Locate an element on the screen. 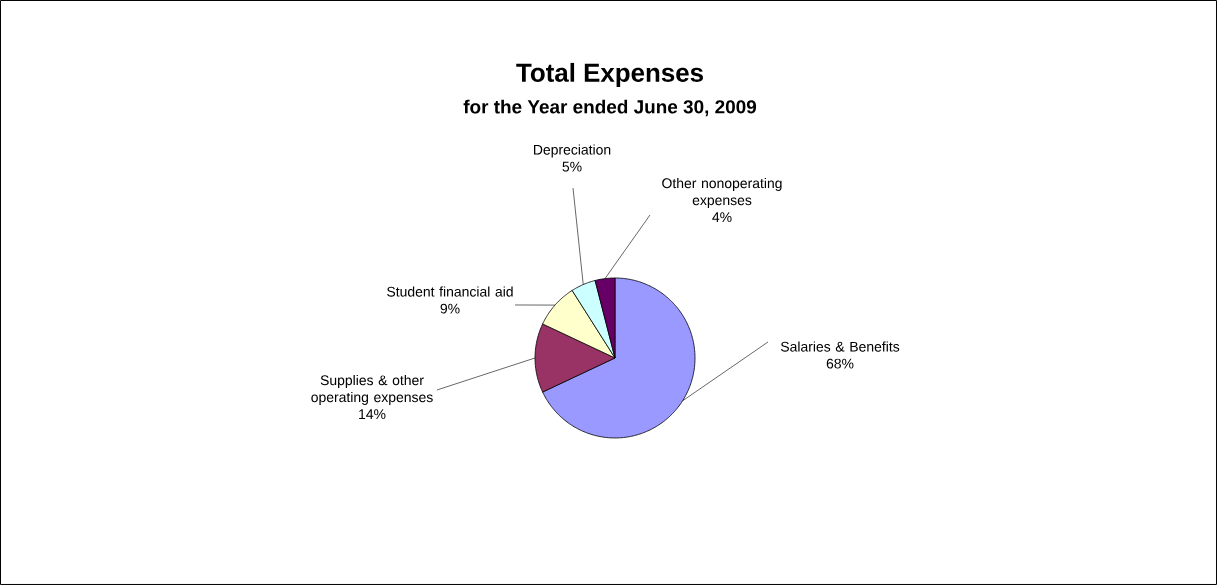 This screenshot has height=585, width=1217. chart-subtitle: for the Year ended June 30, 2009 is located at coordinates (610, 108).